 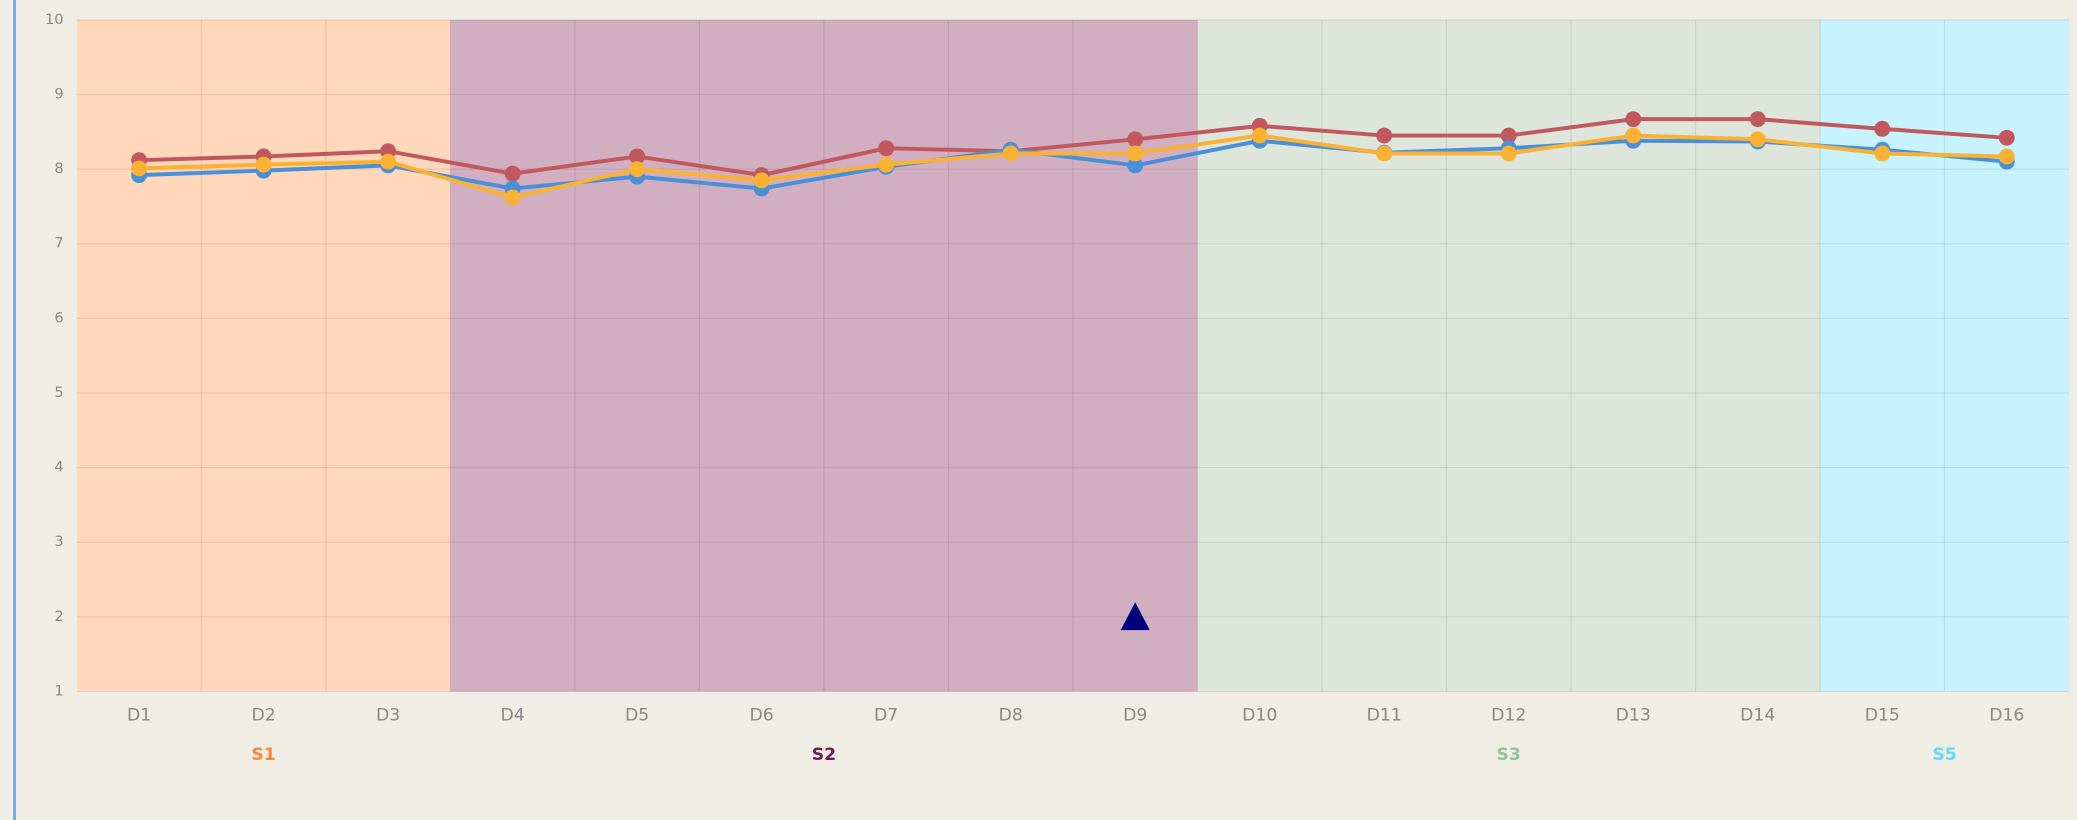 What do you see at coordinates (1757, 715) in the screenshot?
I see `x-tick-label: D14` at bounding box center [1757, 715].